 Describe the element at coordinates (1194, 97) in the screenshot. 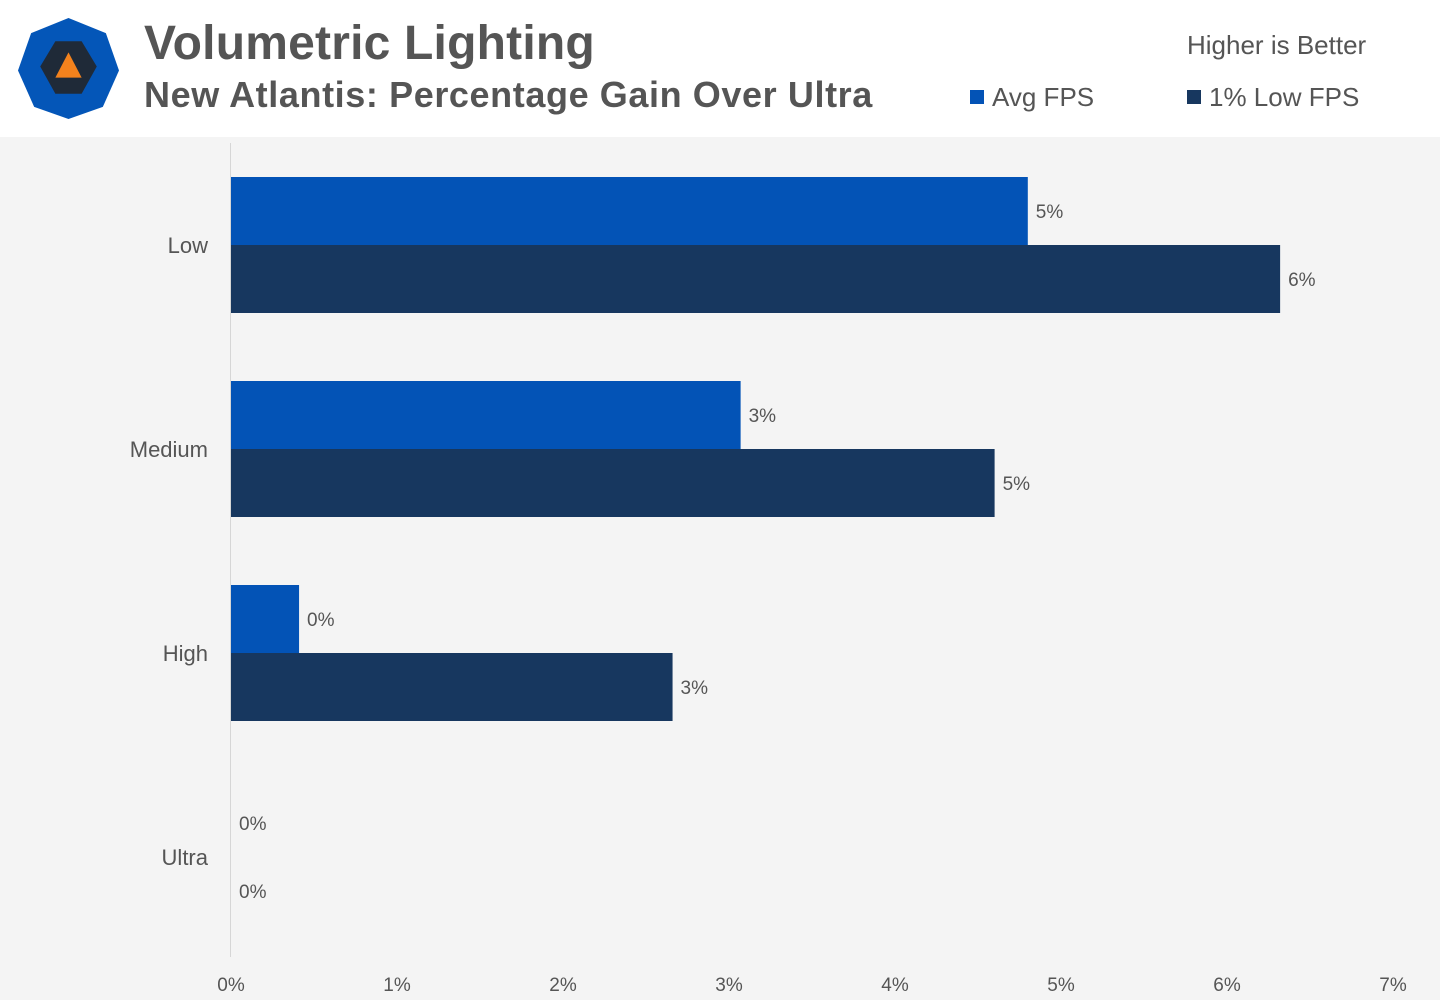

I see `legend-swatch-low` at that location.